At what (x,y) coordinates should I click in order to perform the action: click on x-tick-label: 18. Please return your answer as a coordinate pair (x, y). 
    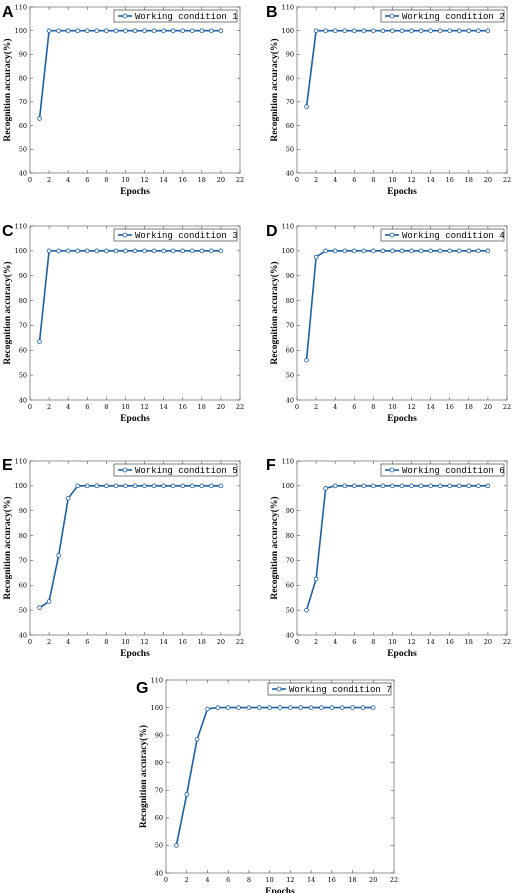
    Looking at the image, I should click on (469, 642).